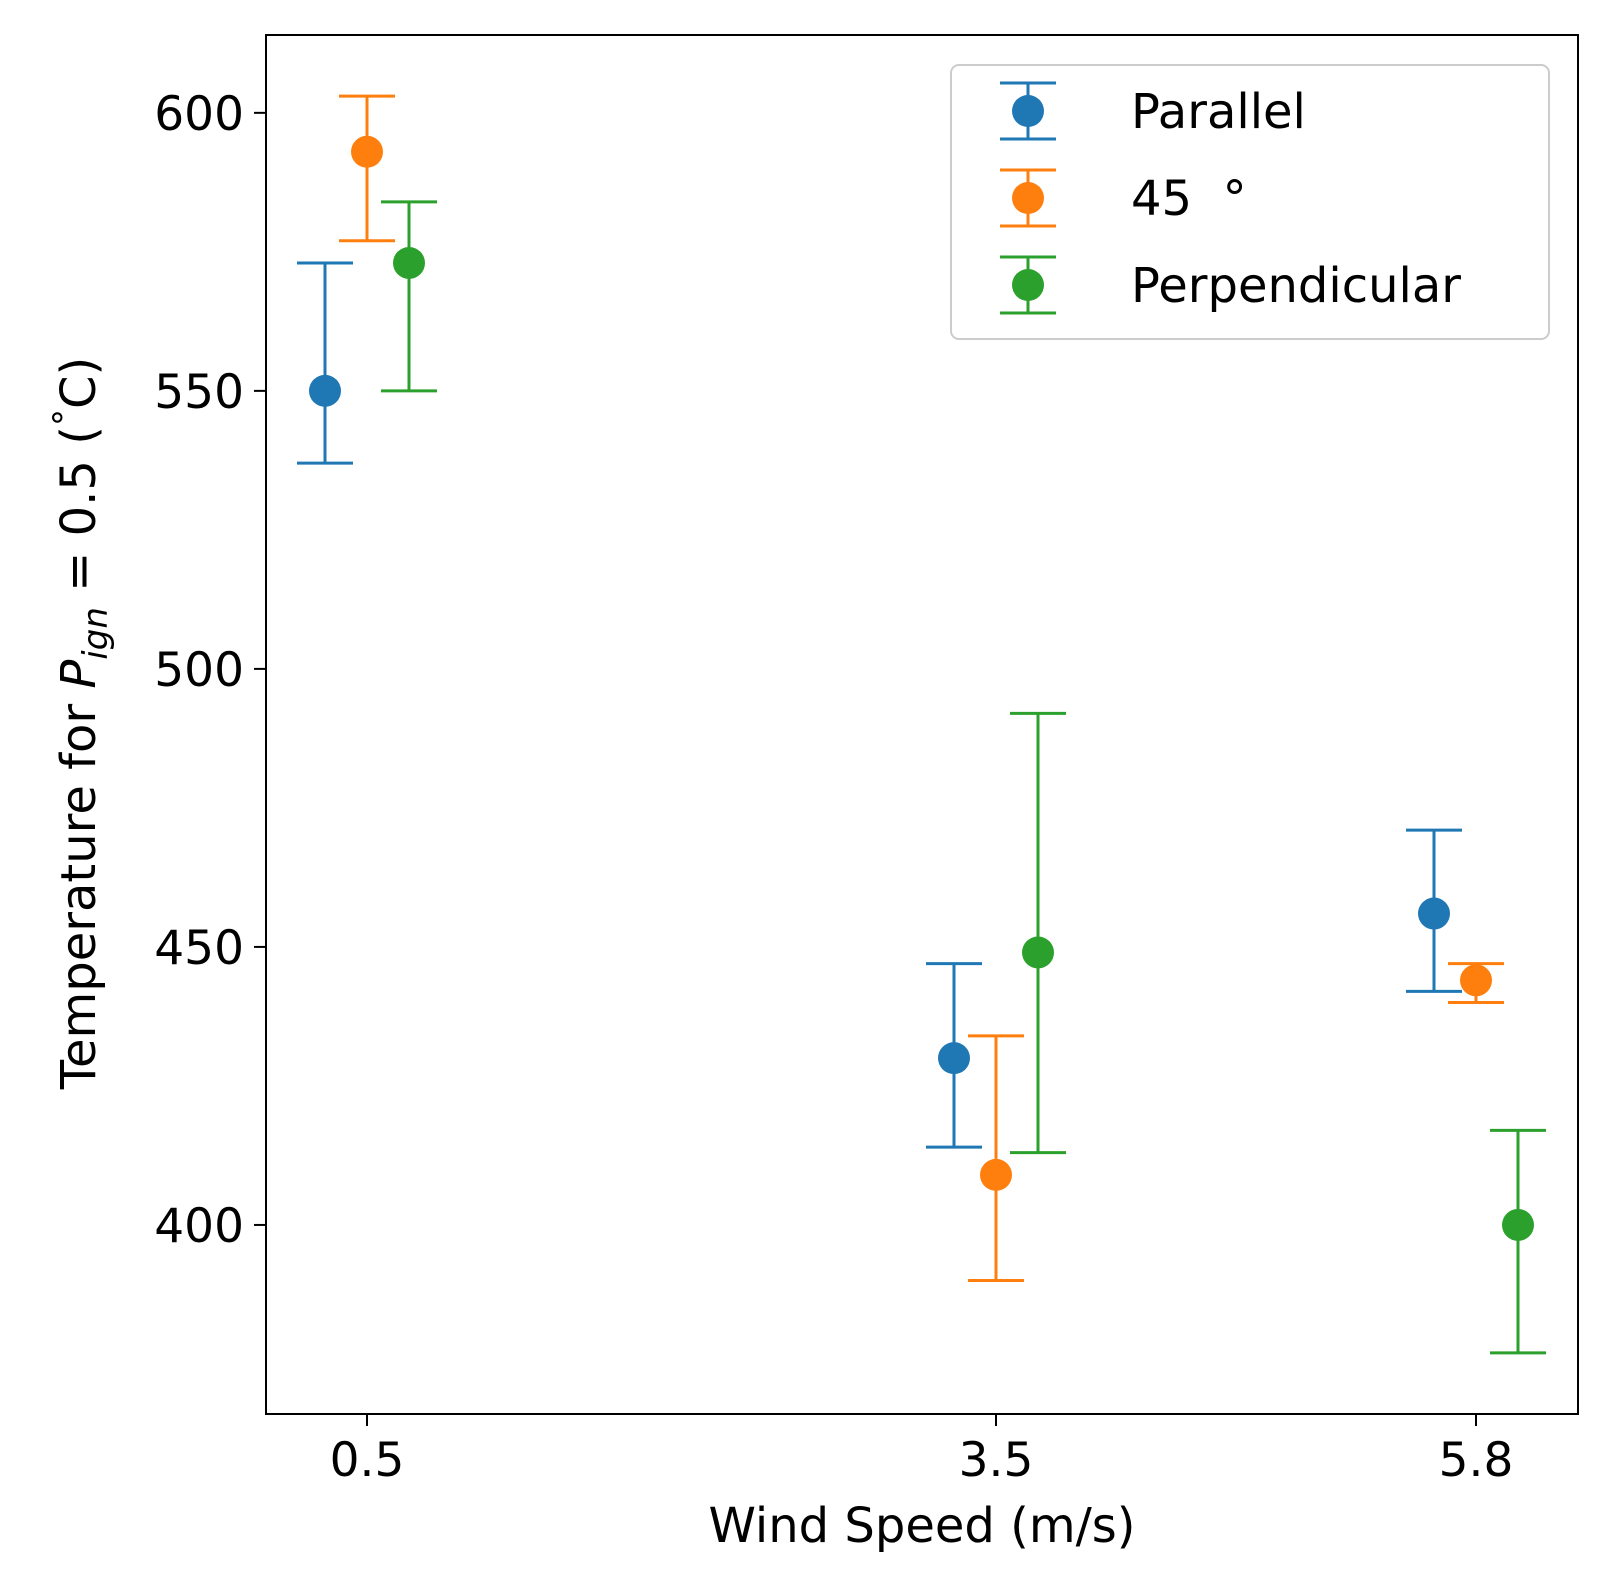 The image size is (1603, 1575). What do you see at coordinates (199, 1226) in the screenshot?
I see `y-tick-label: 400` at bounding box center [199, 1226].